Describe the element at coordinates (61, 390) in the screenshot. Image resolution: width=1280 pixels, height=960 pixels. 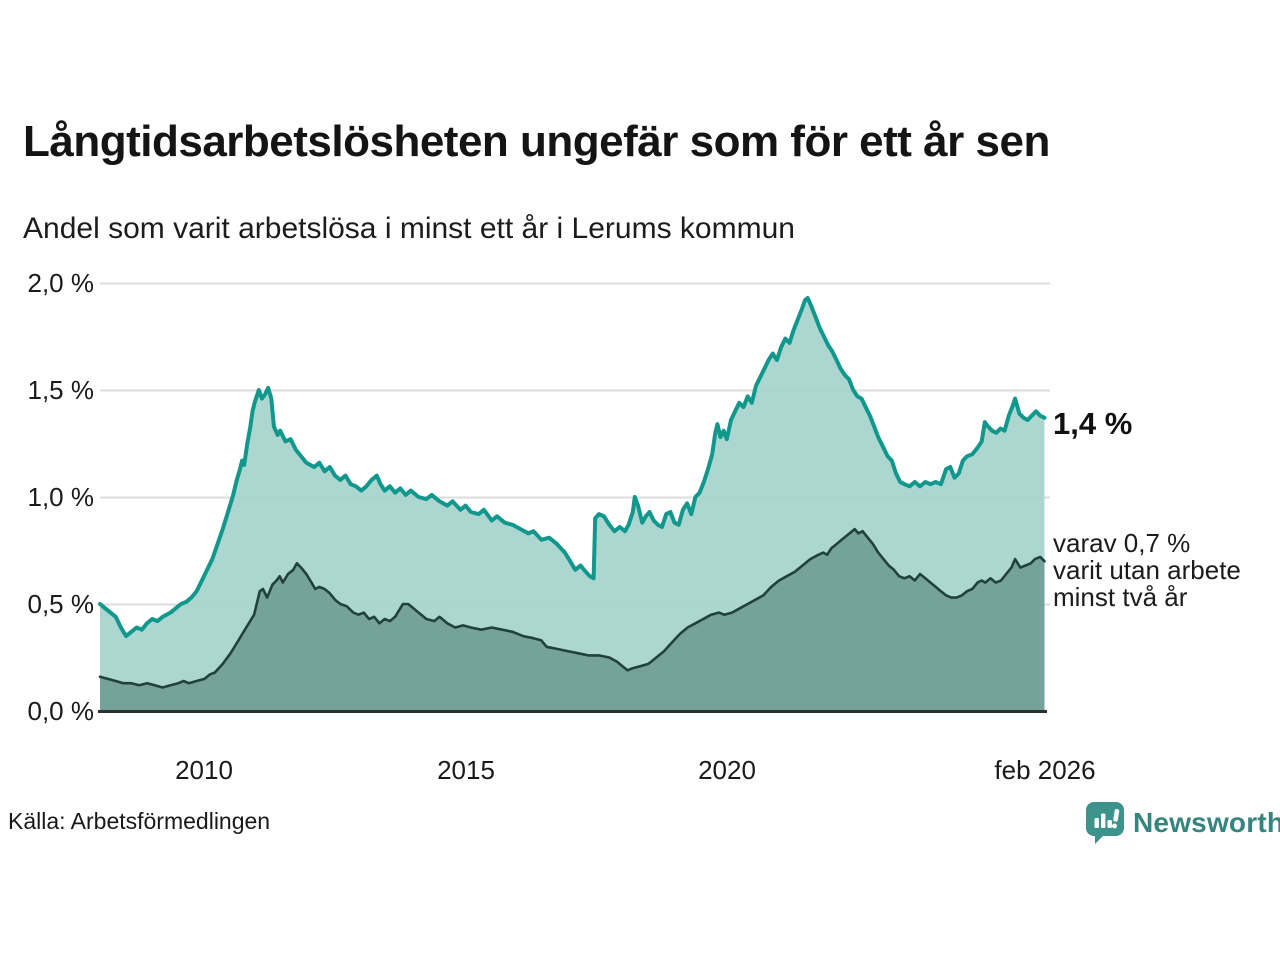
I see `y-axis-tick: 1,5 %` at that location.